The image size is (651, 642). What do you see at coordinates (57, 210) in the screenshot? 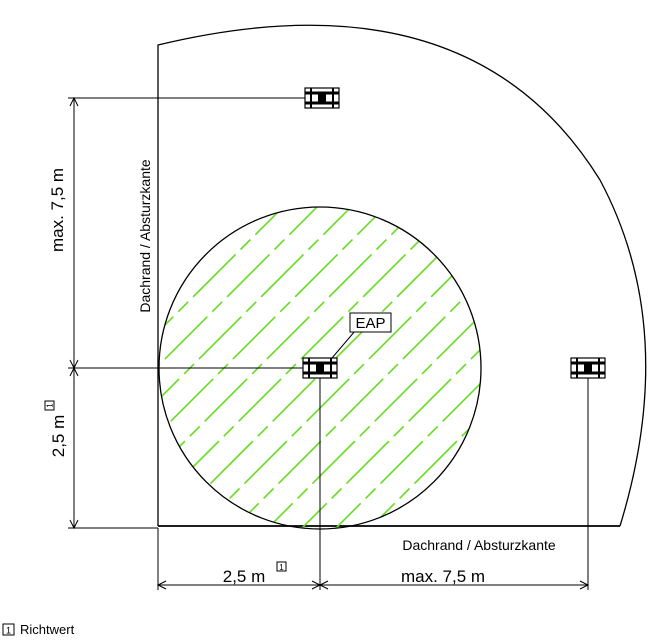
I see `dim-label-max-vertical: max. 7,5 m` at bounding box center [57, 210].